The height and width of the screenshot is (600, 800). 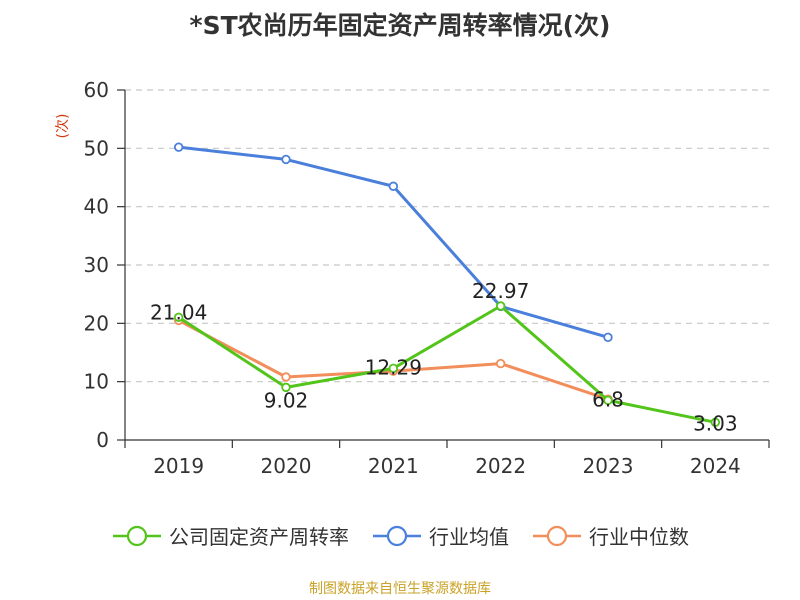 I want to click on series-line, so click(x=447, y=364).